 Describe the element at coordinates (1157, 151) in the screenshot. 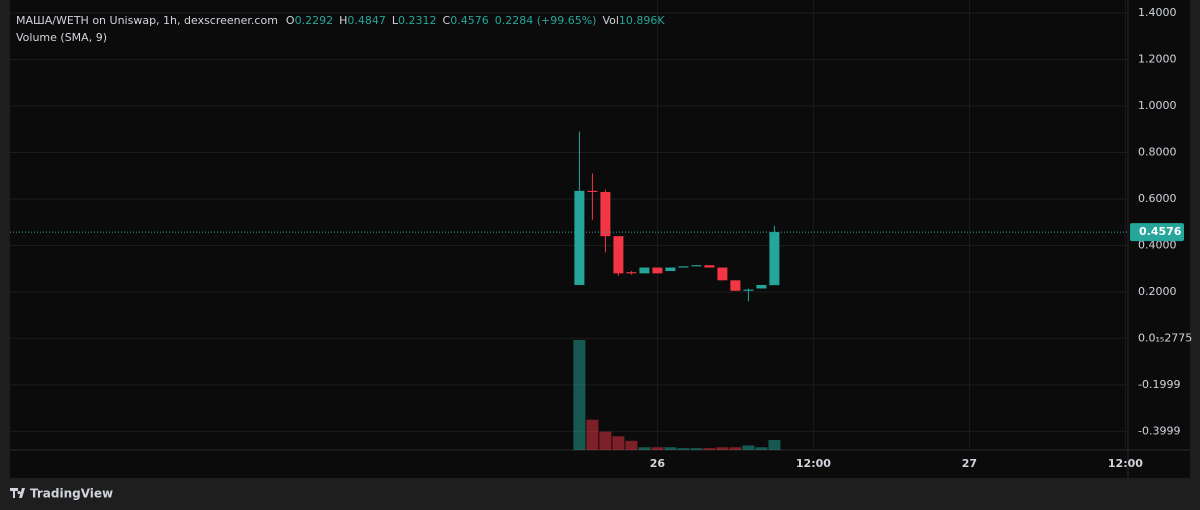

I see `y-tick-label: 0.8000` at that location.